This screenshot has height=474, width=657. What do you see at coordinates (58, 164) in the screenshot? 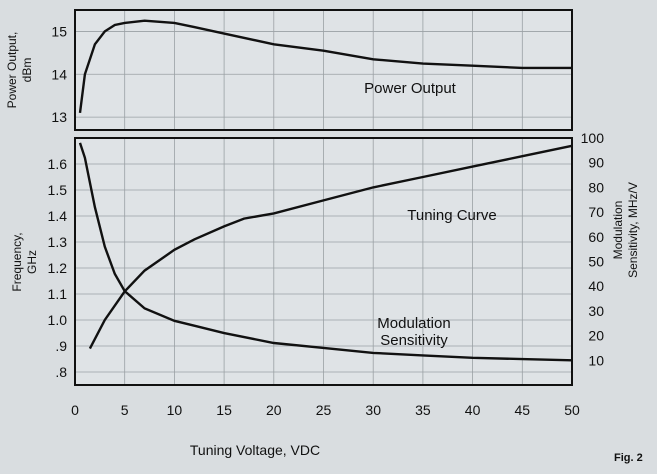
I see `y-tick-label: 1.6` at bounding box center [58, 164].